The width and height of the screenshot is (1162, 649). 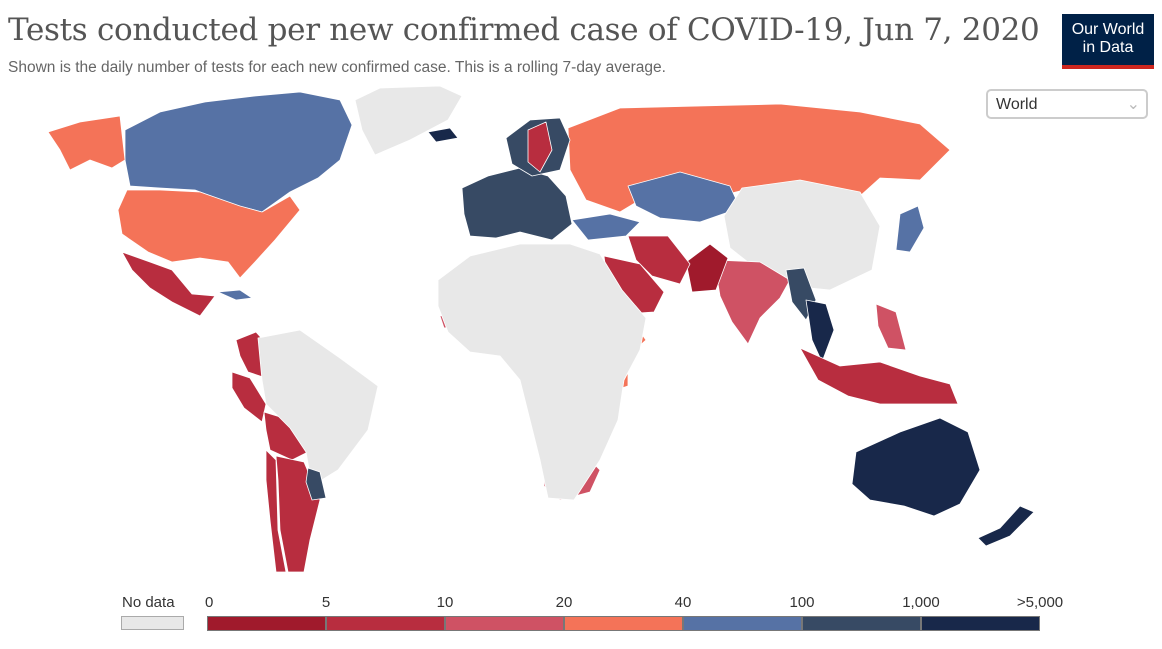 What do you see at coordinates (1133, 104) in the screenshot?
I see `chevron-down-icon: ⌄` at bounding box center [1133, 104].